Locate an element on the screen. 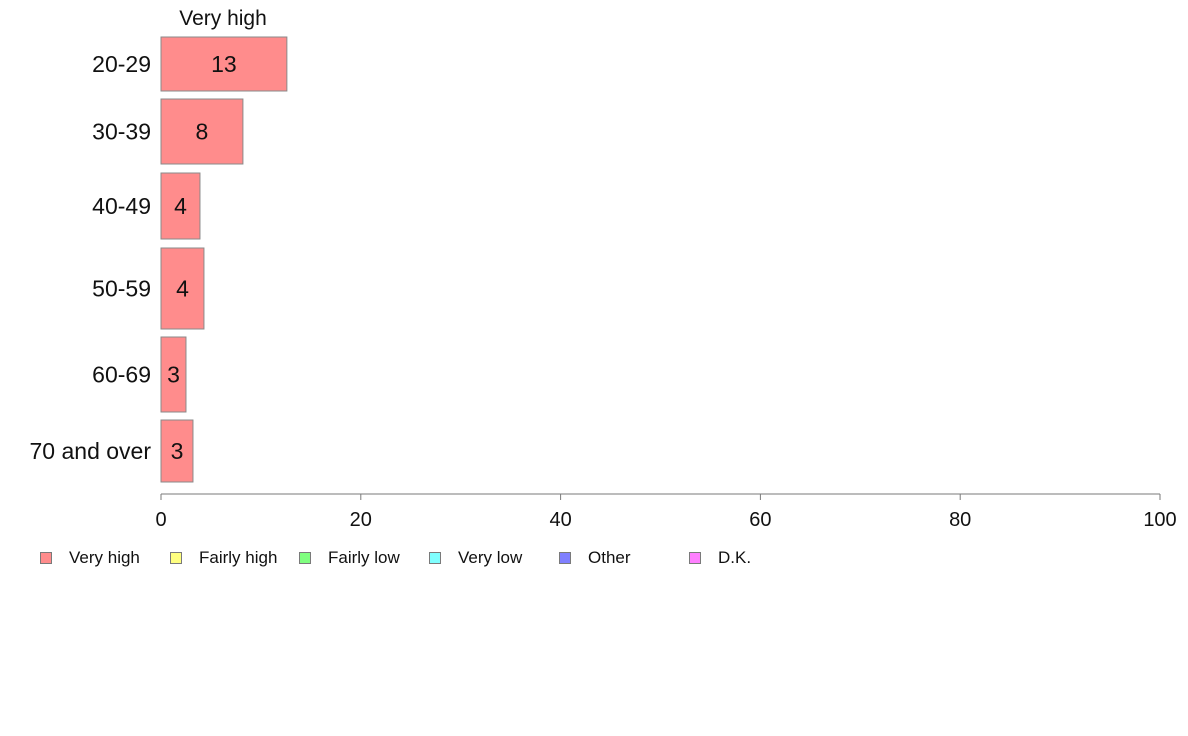 The image size is (1188, 736). legend-label: Fairly high is located at coordinates (238, 557).